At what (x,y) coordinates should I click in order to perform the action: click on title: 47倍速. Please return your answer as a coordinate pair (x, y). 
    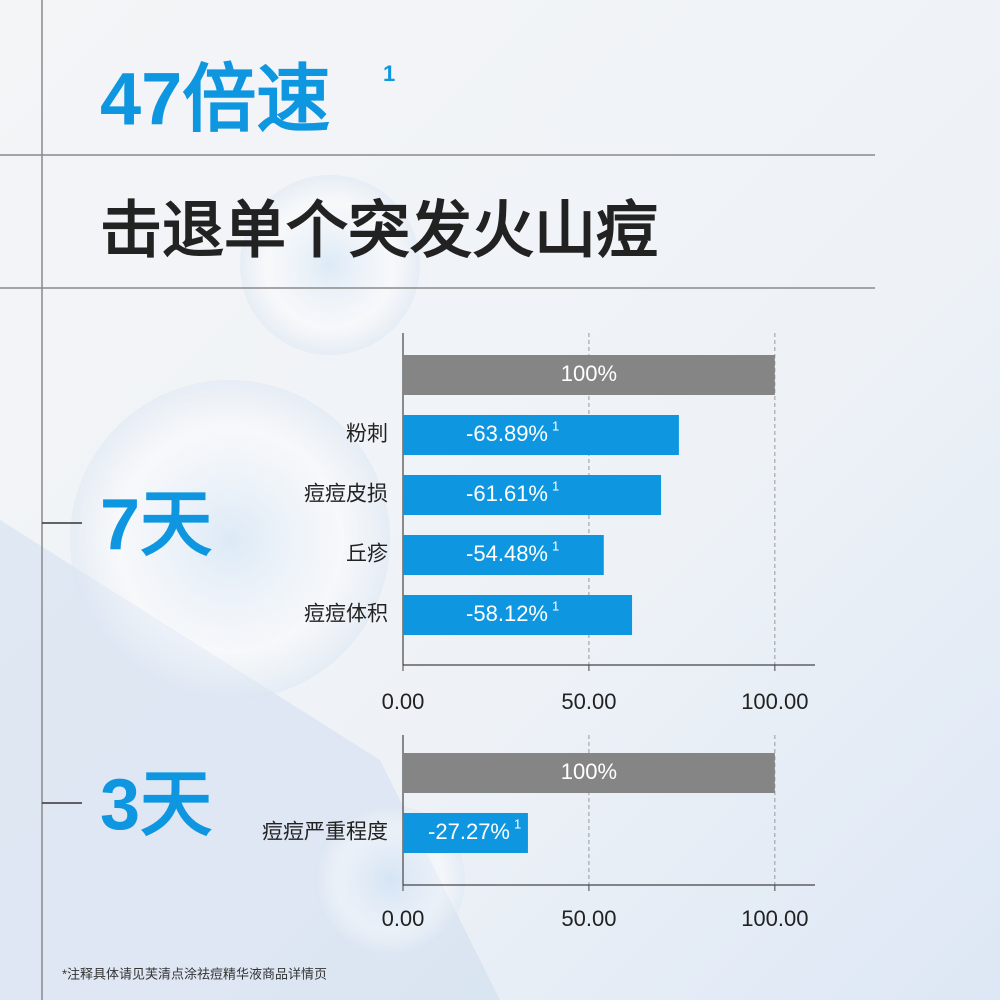
    Looking at the image, I should click on (215, 99).